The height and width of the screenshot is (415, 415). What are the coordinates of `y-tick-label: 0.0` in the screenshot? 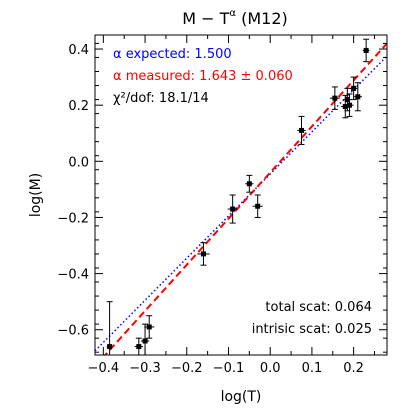 It's located at (78, 162).